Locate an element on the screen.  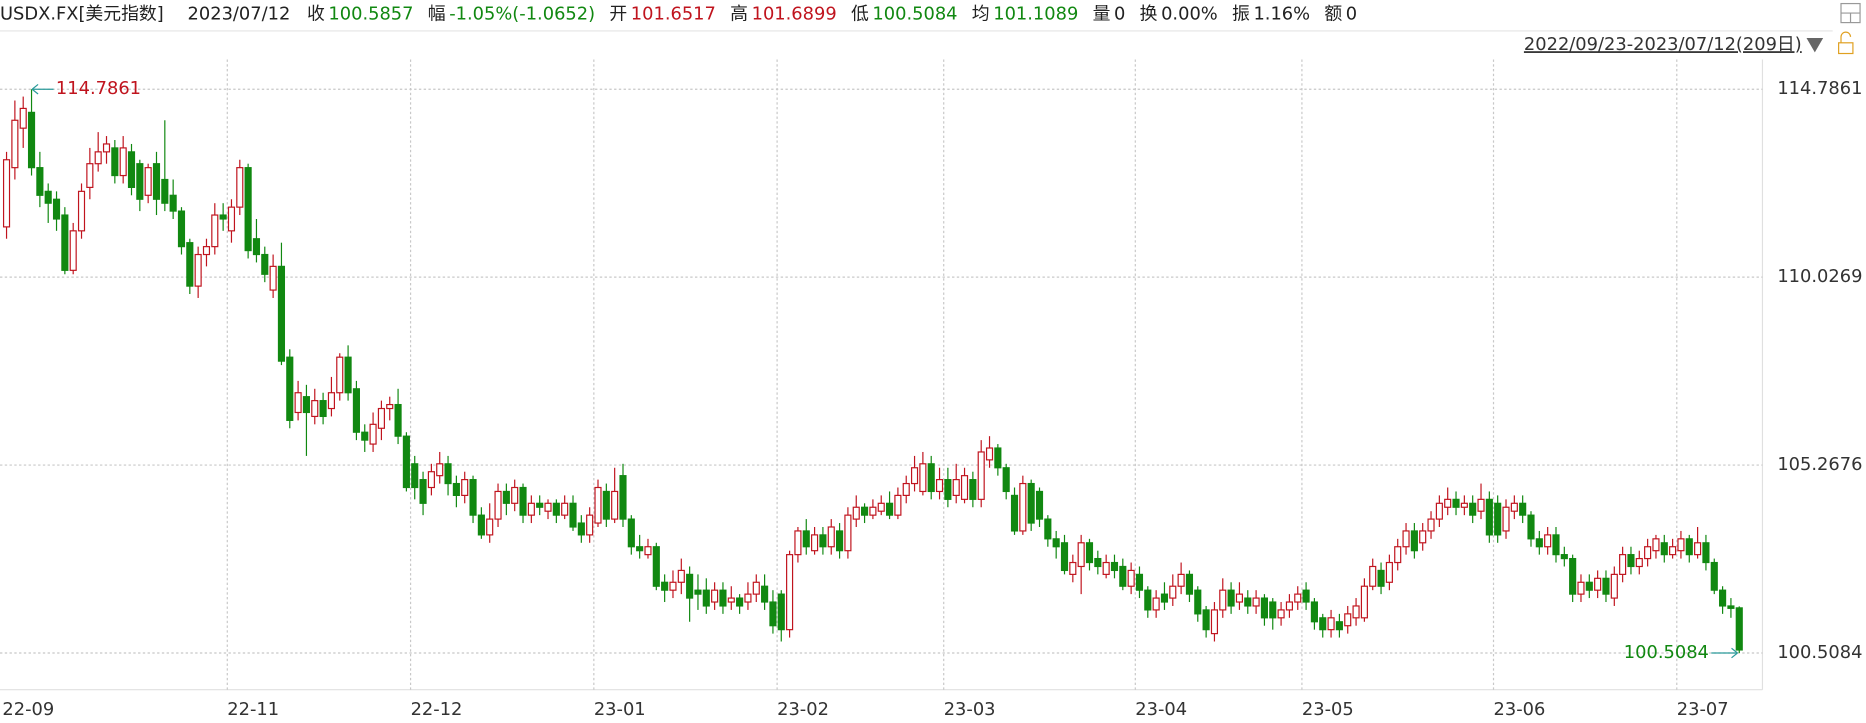
y-tick-label: 114.7861 is located at coordinates (1819, 88).